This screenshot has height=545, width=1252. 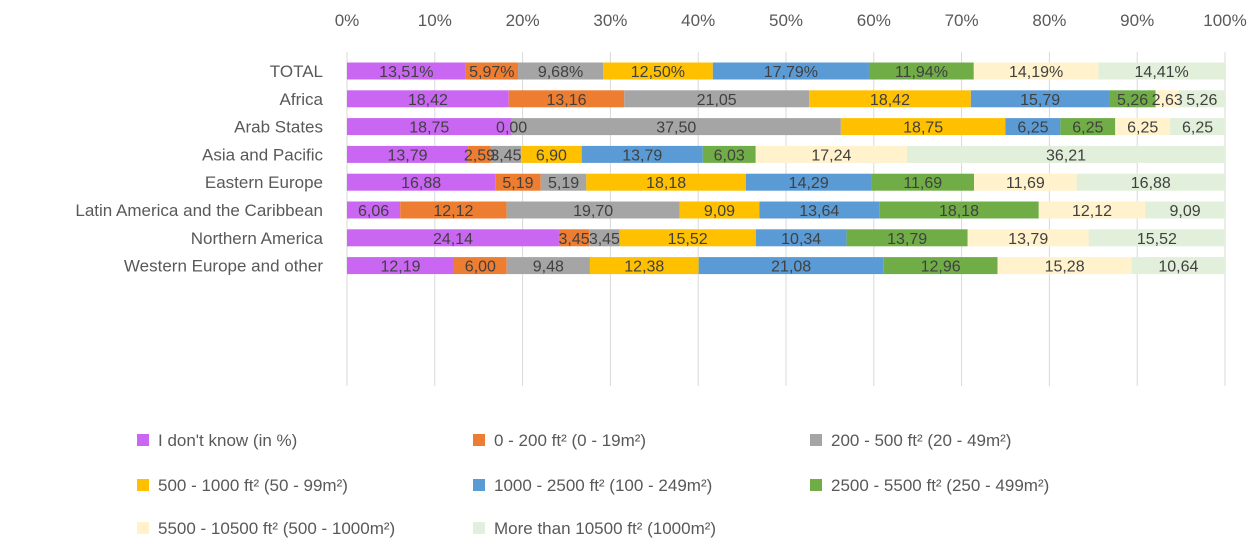 I want to click on legend-label: 200 - 500 ft² (20 - 49m²), so click(x=921, y=440).